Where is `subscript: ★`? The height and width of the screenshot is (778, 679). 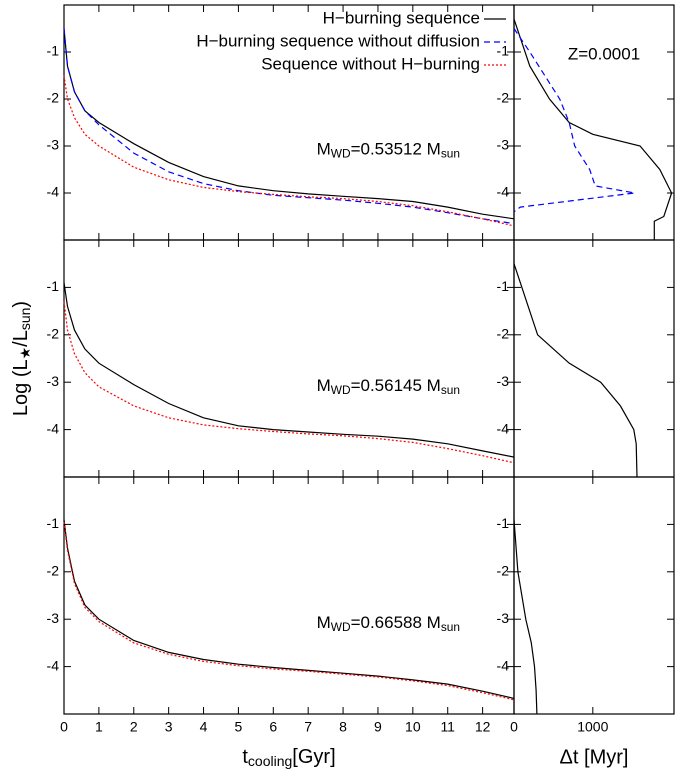
subscript: ★ is located at coordinates (25, 353).